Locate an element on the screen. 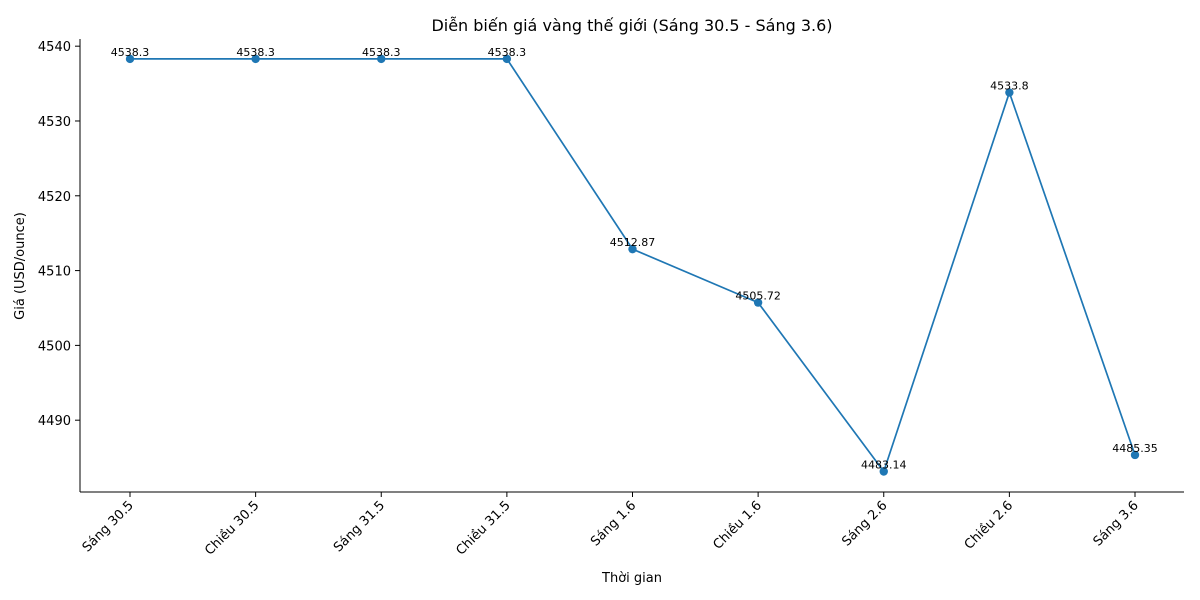 This screenshot has width=1200, height=600. data-label: 4485.35 is located at coordinates (1135, 448).